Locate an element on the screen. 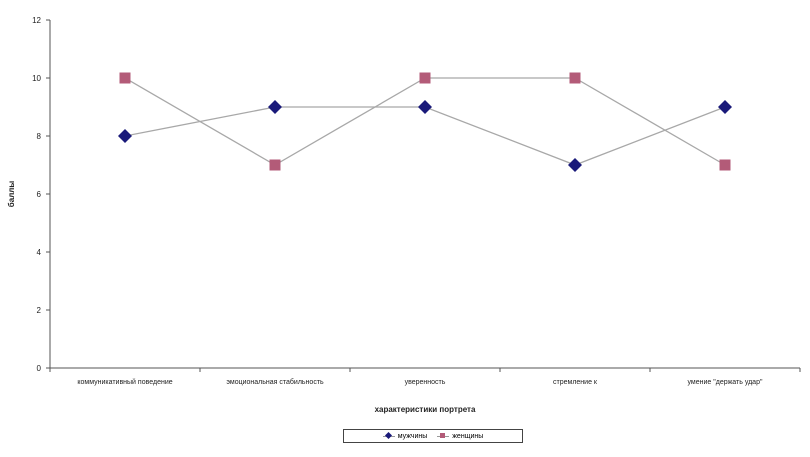 This screenshot has width=810, height=457. x-tick-label: эмоциональная стабильность is located at coordinates (275, 382).